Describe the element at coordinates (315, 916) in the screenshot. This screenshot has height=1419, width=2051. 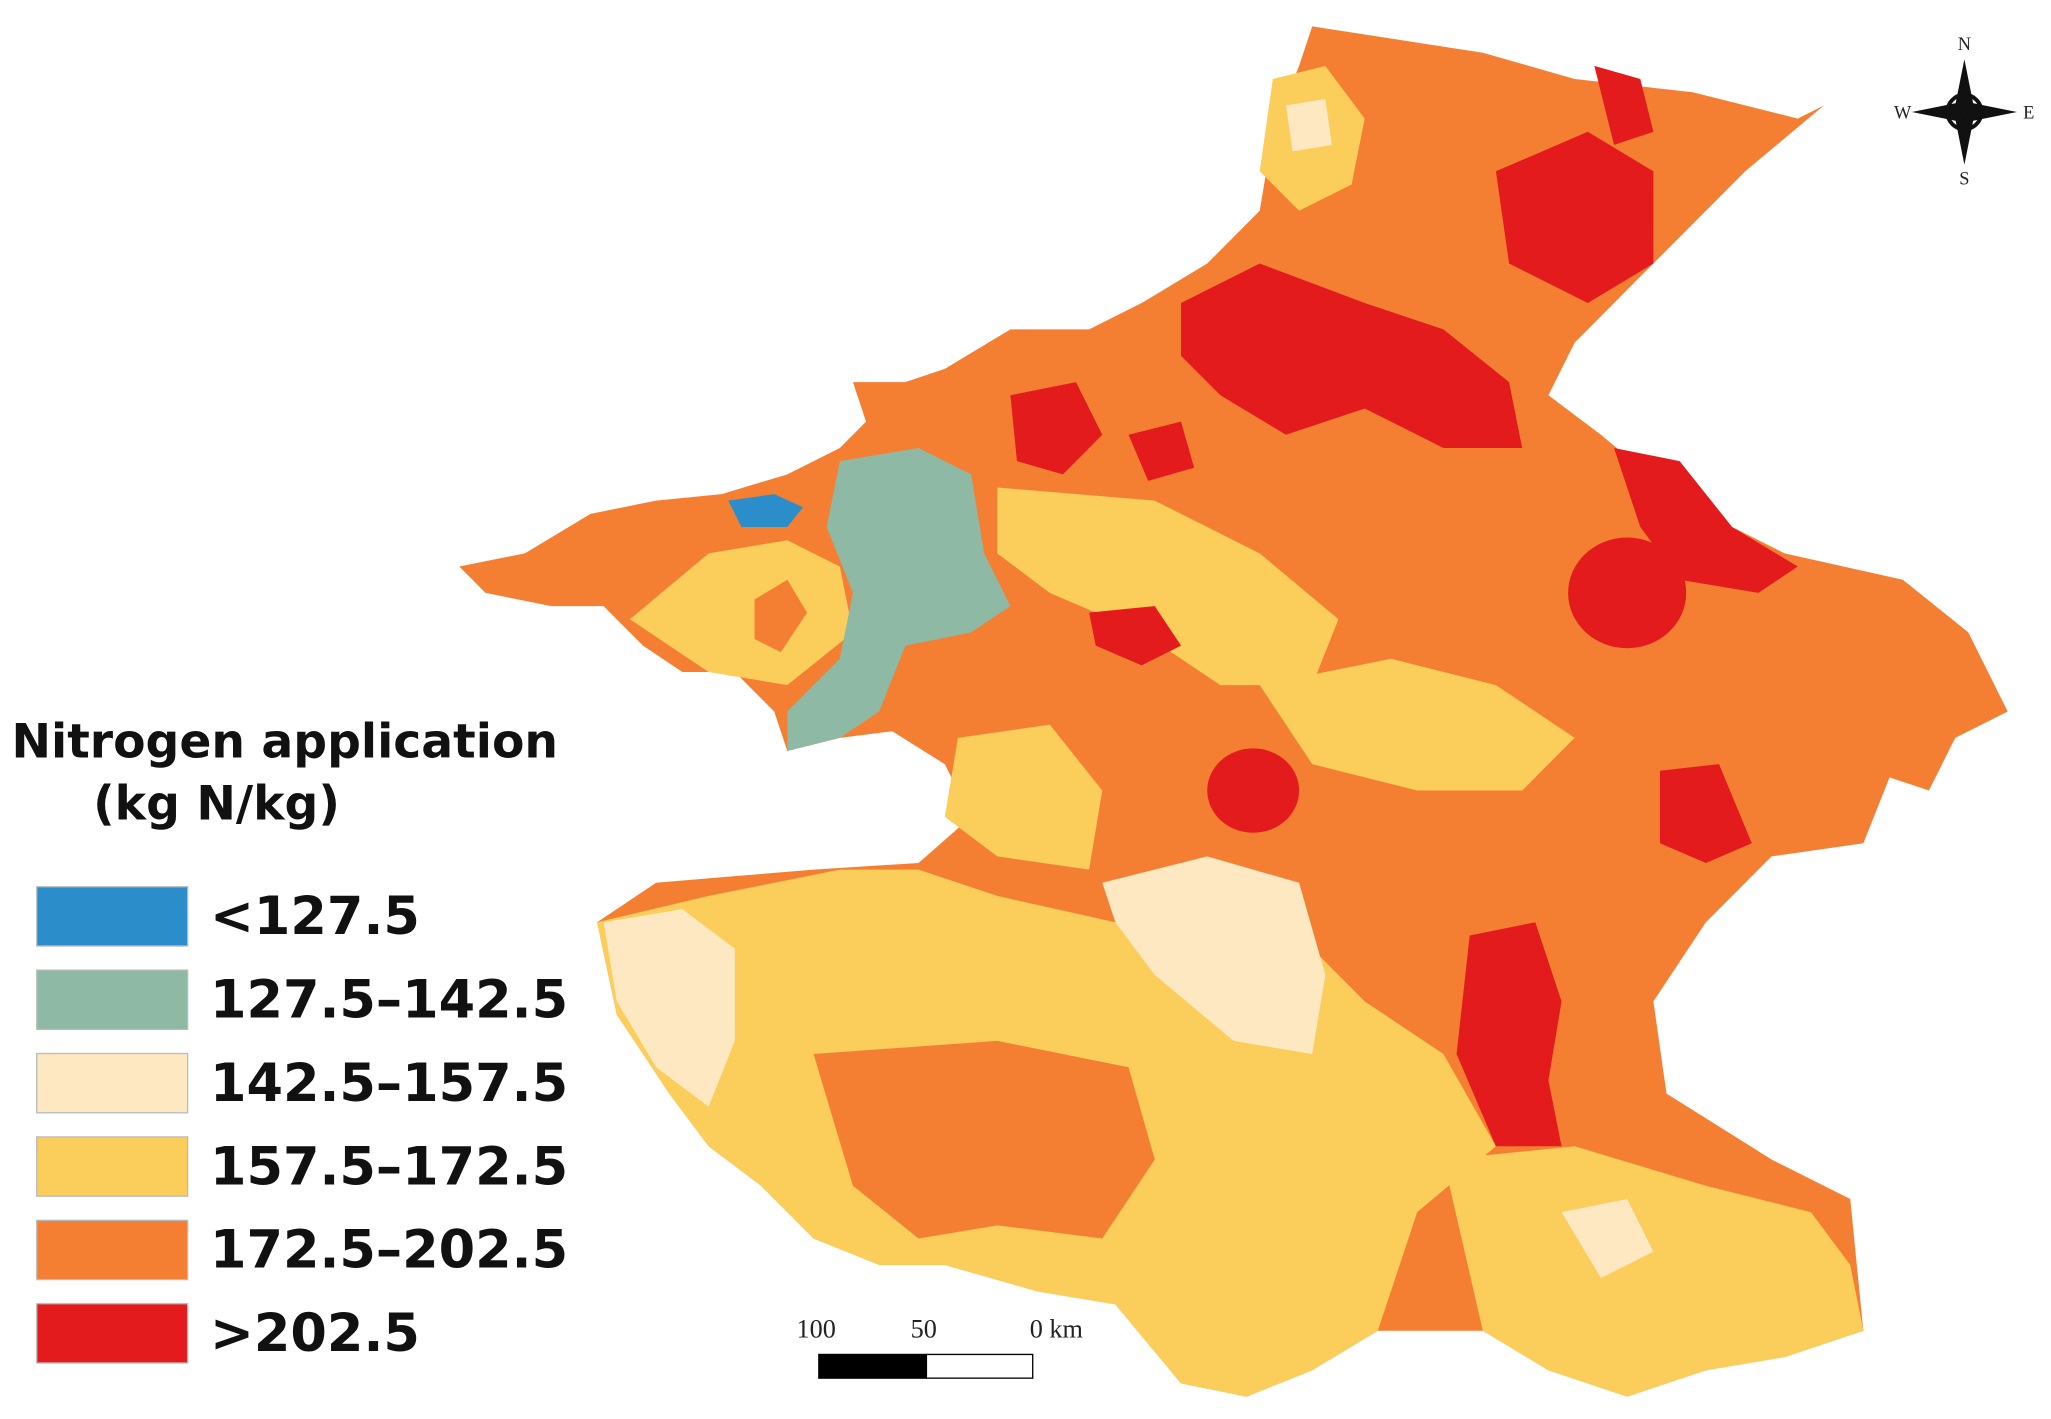
I see `legend-label: <127.5` at that location.